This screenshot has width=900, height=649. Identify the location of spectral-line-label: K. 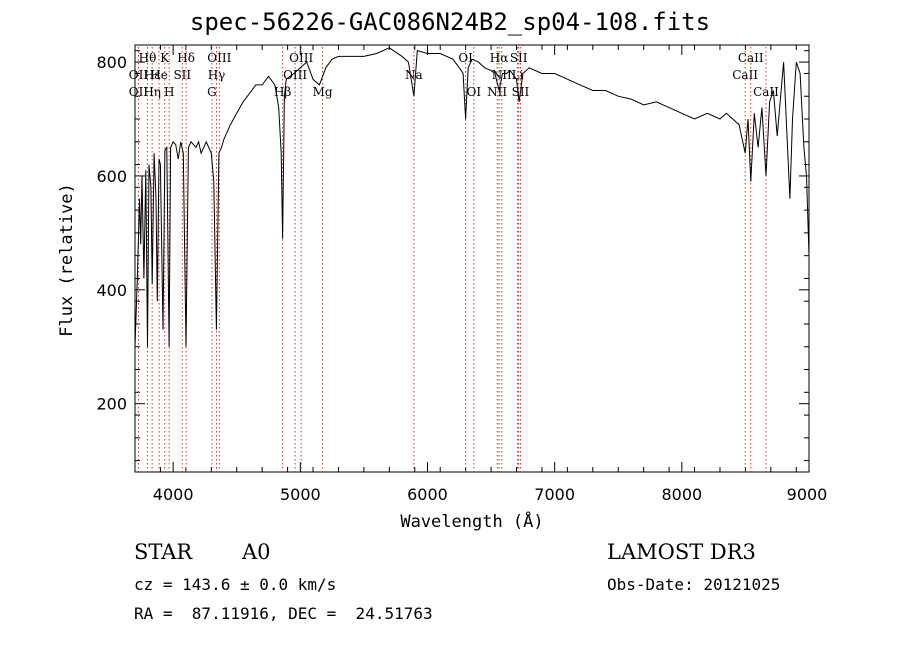
(165, 58).